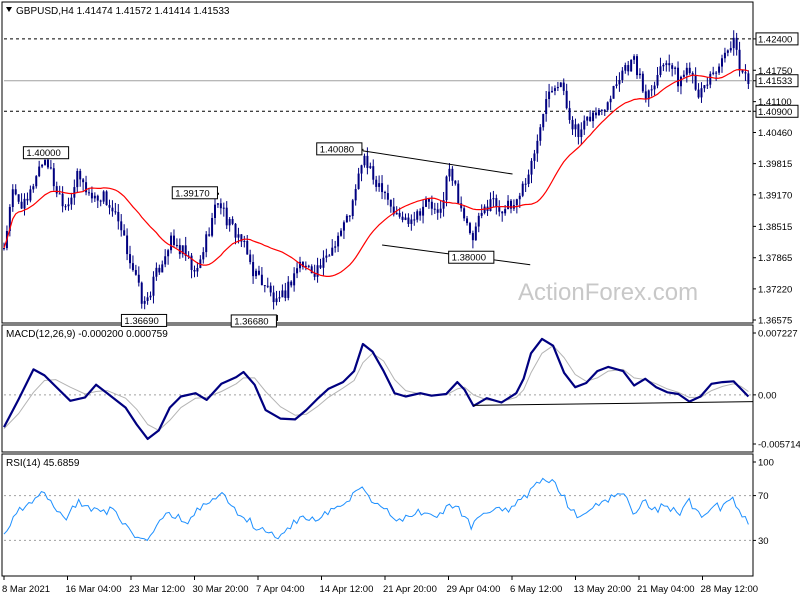  What do you see at coordinates (775, 289) in the screenshot?
I see `price-ytick-label: 1.37220` at bounding box center [775, 289].